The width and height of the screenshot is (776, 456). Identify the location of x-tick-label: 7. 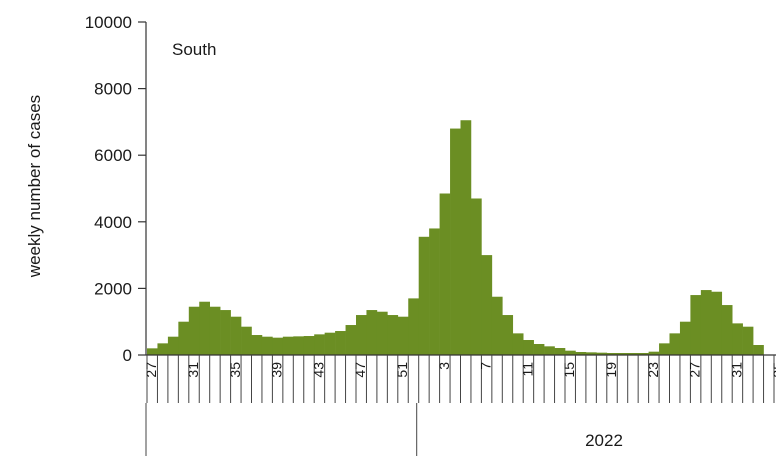
(486, 366).